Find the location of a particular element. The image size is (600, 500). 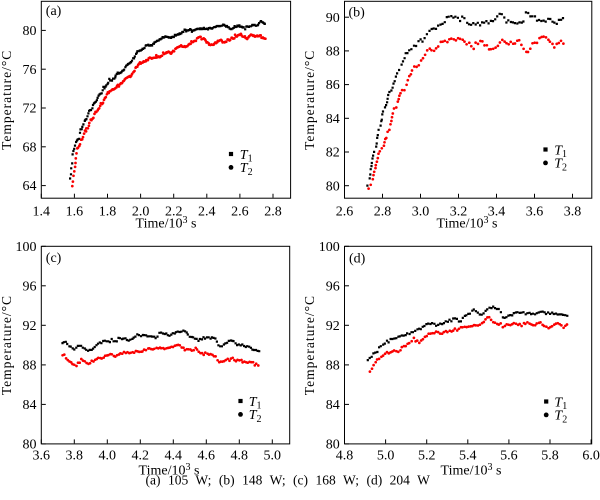

svg-text: 4.6 is located at coordinates (207, 455).